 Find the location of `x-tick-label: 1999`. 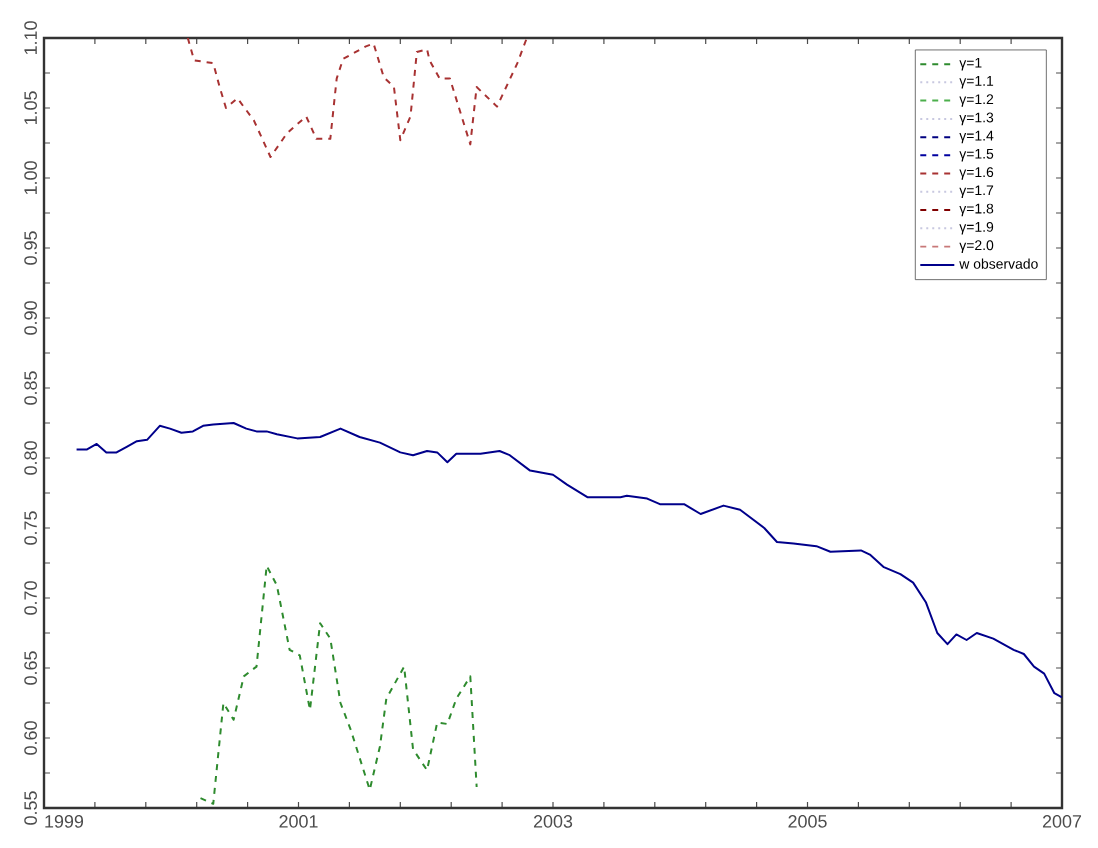

x-tick-label: 1999 is located at coordinates (64, 821).